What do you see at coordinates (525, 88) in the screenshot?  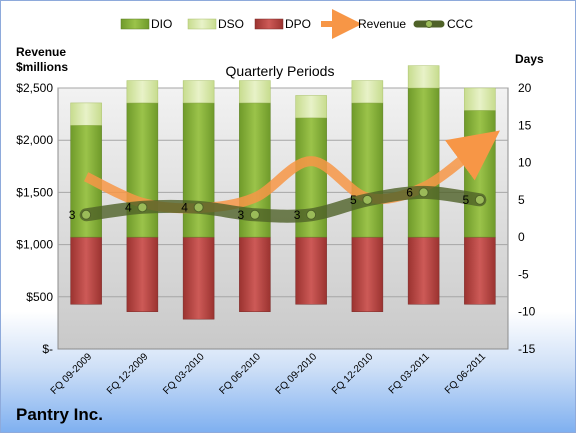 I see `y-right-tick-label: 20` at bounding box center [525, 88].